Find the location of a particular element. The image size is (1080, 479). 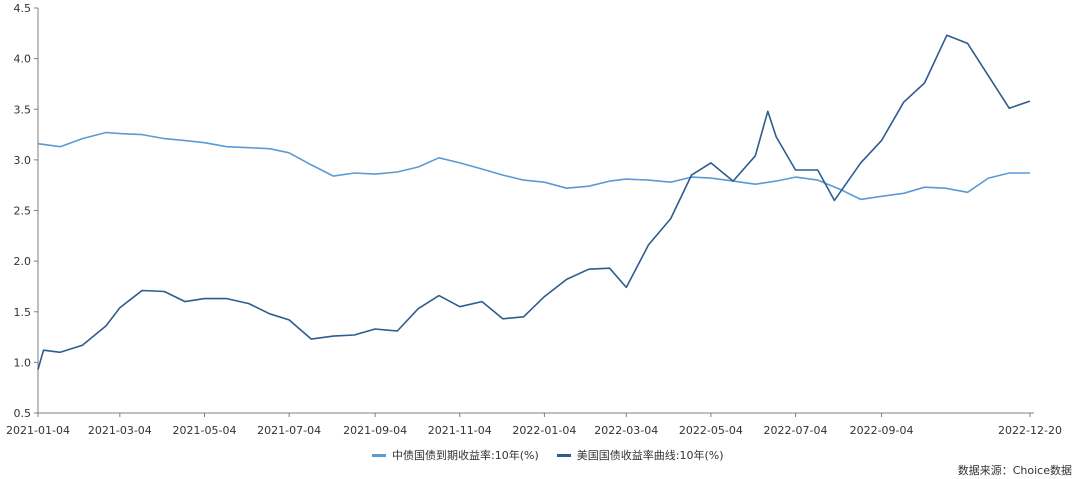

x-tick-label: 2021-03-04 is located at coordinates (120, 430).